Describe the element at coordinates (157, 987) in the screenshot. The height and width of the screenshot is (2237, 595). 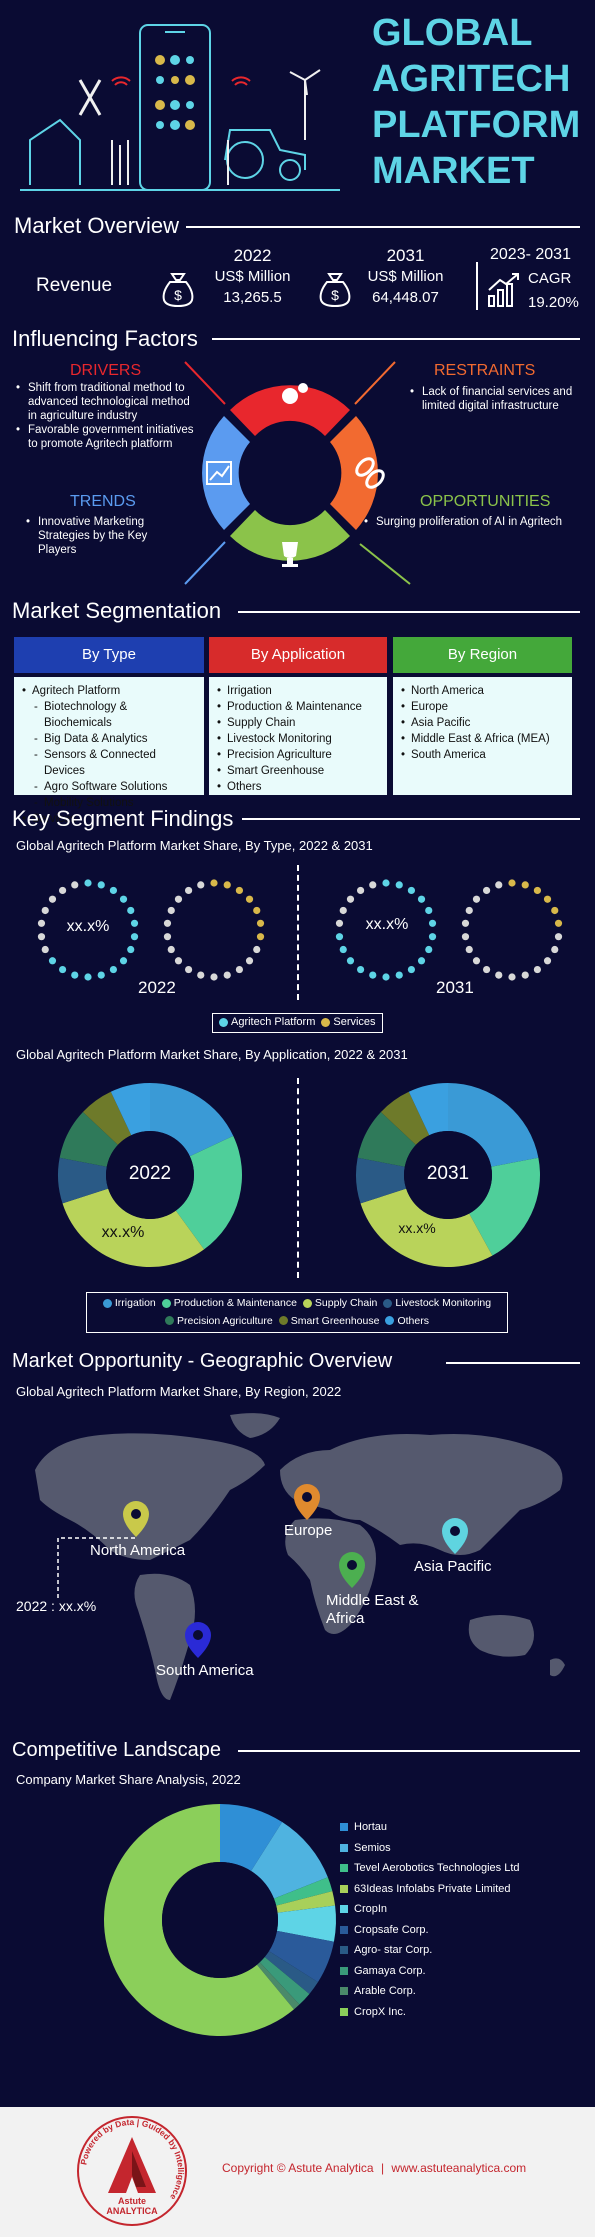
I see `type-2022-year: 2022` at that location.